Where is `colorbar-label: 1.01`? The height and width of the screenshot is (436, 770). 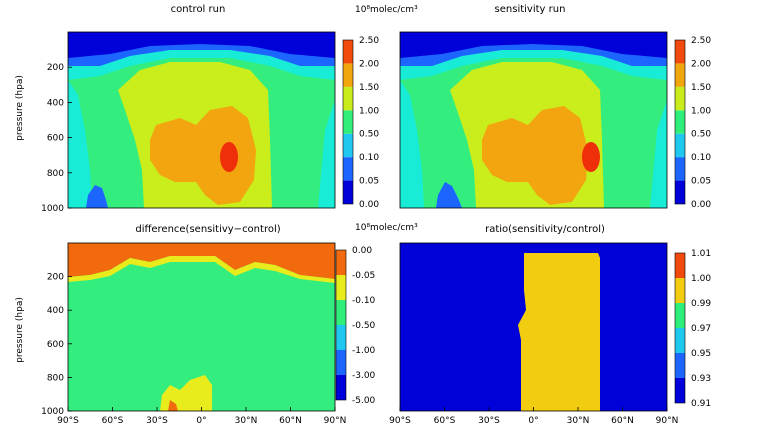 colorbar-label: 1.01 is located at coordinates (701, 254).